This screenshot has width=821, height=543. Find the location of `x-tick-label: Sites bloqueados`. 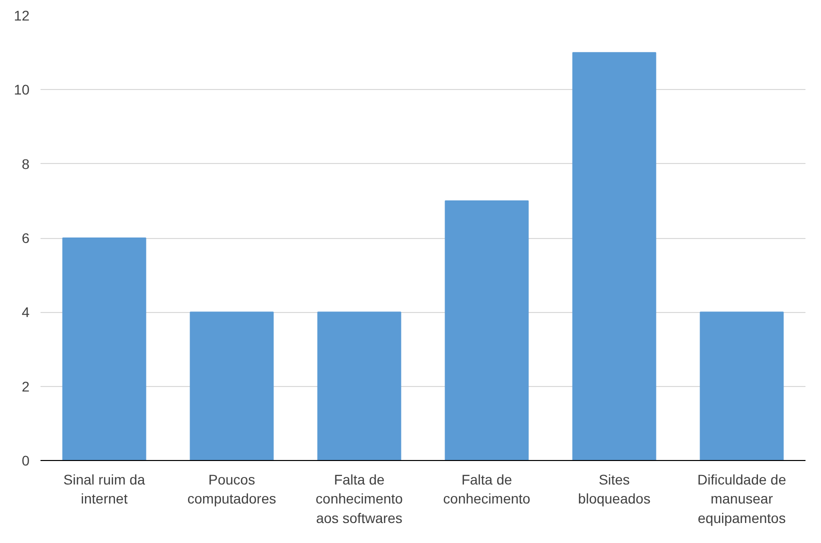

x-tick-label: Sites bloqueados is located at coordinates (614, 489).